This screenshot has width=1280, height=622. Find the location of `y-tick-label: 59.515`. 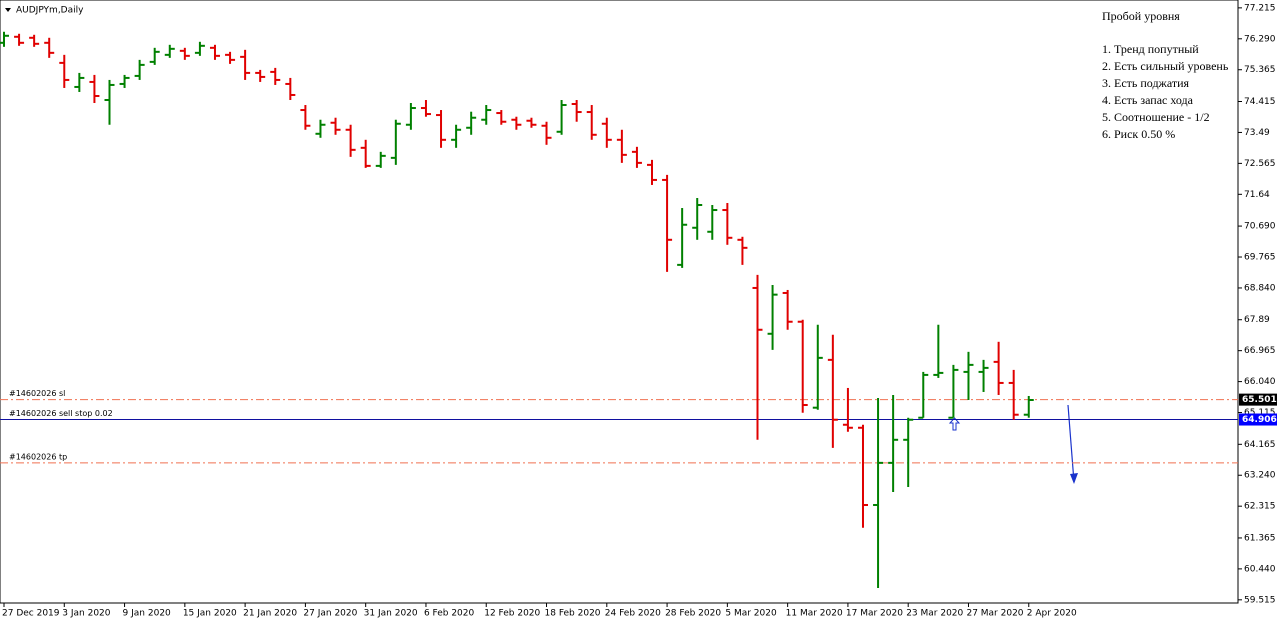

y-tick-label: 59.515 is located at coordinates (1260, 600).